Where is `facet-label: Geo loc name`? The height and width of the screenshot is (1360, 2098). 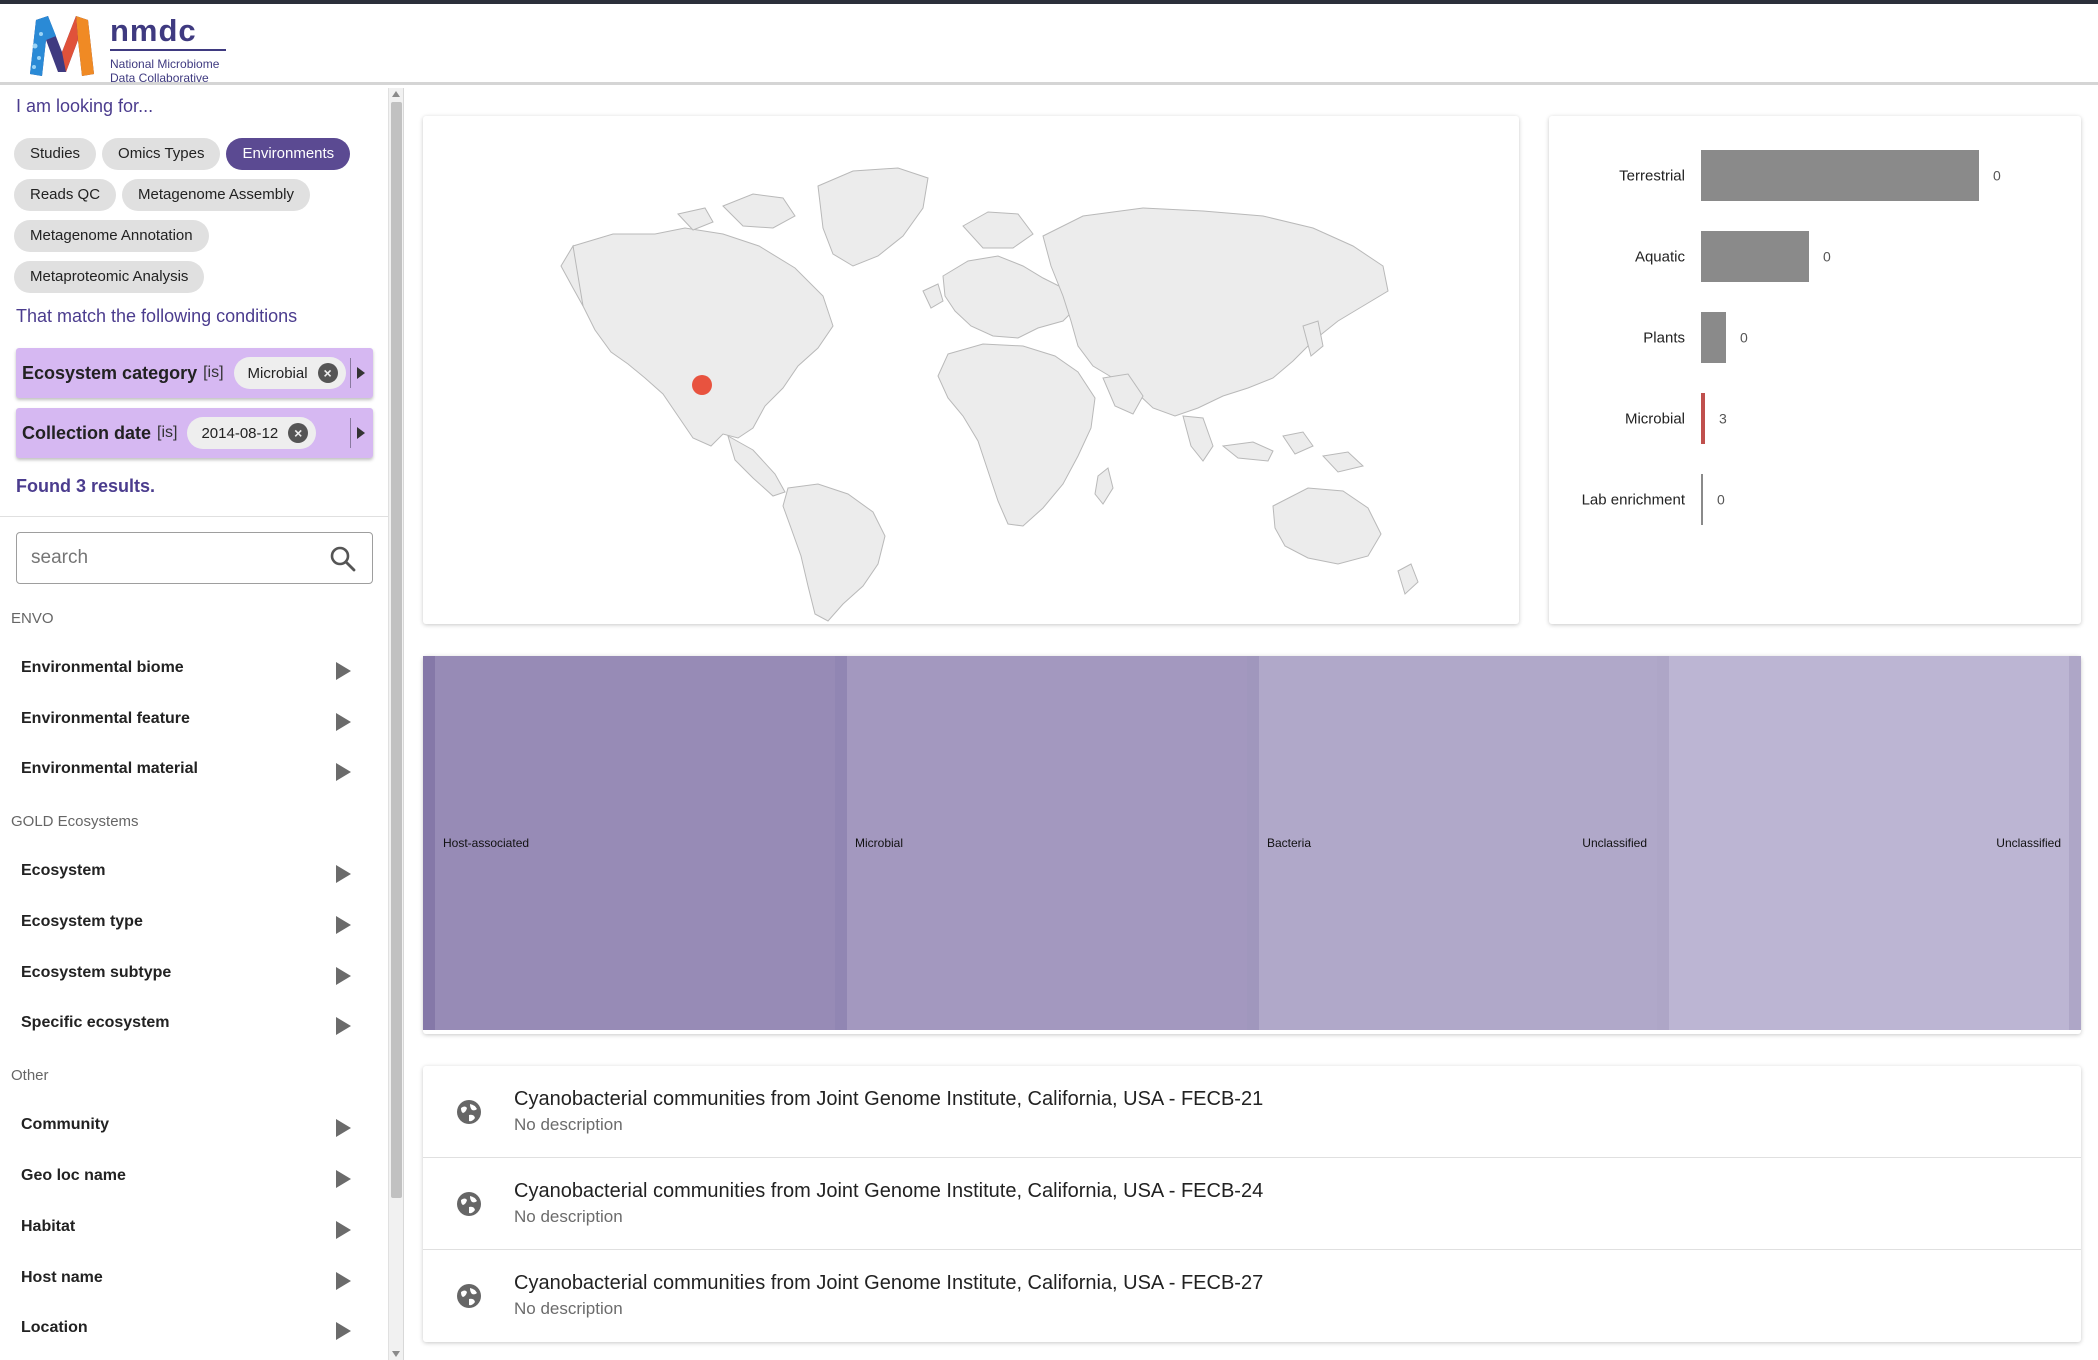
facet-label: Geo loc name is located at coordinates (73, 1175).